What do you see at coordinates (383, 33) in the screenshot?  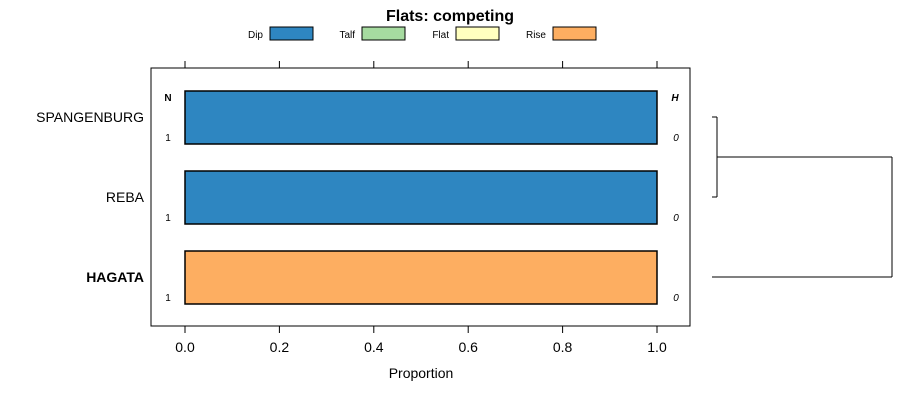 I see `legend-swatch-talf` at bounding box center [383, 33].